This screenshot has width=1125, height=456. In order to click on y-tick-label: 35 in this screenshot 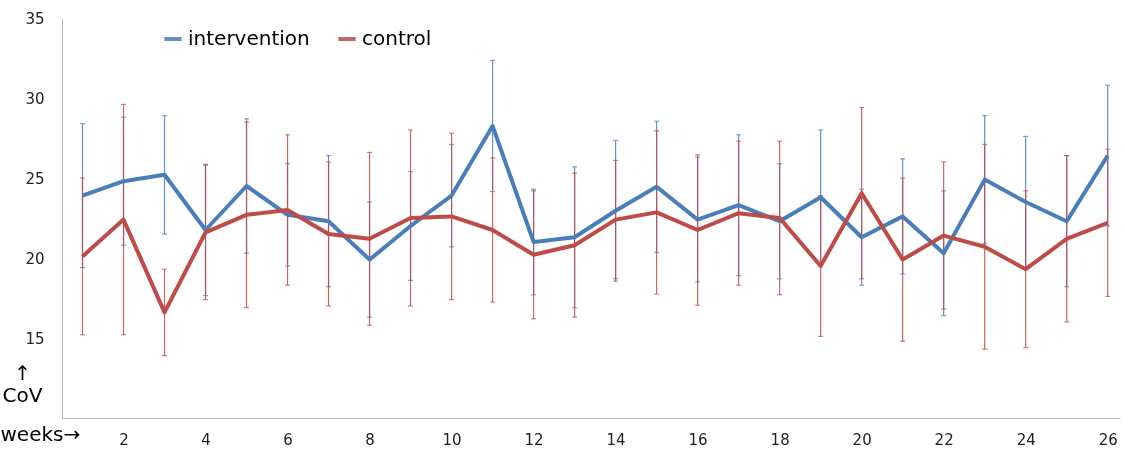, I will do `click(35, 18)`.